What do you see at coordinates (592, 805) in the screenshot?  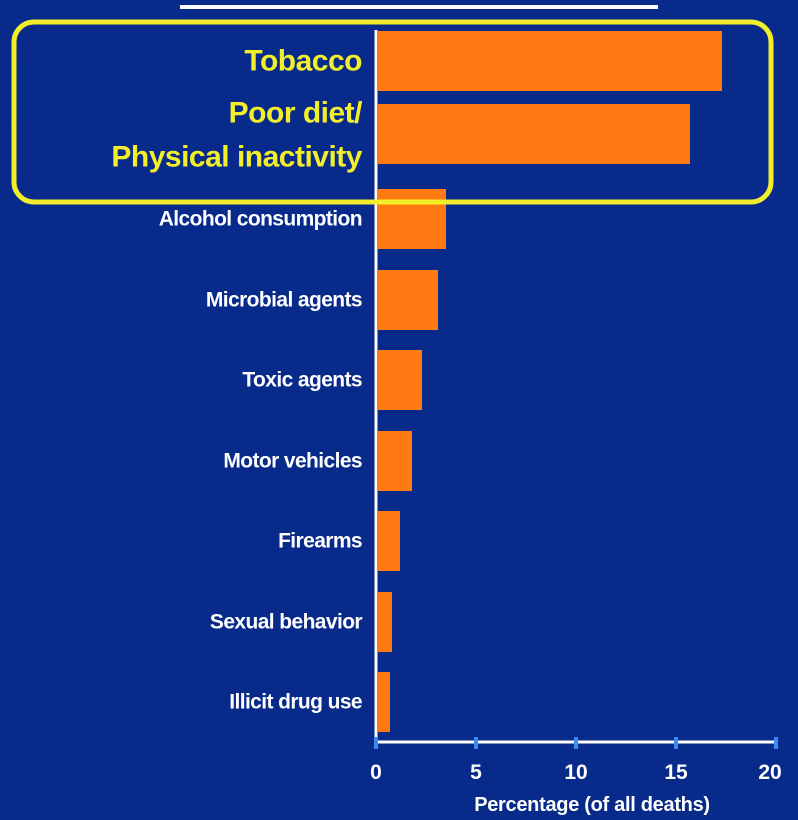 I see `x-axis-title: Percentage (of all deaths)` at bounding box center [592, 805].